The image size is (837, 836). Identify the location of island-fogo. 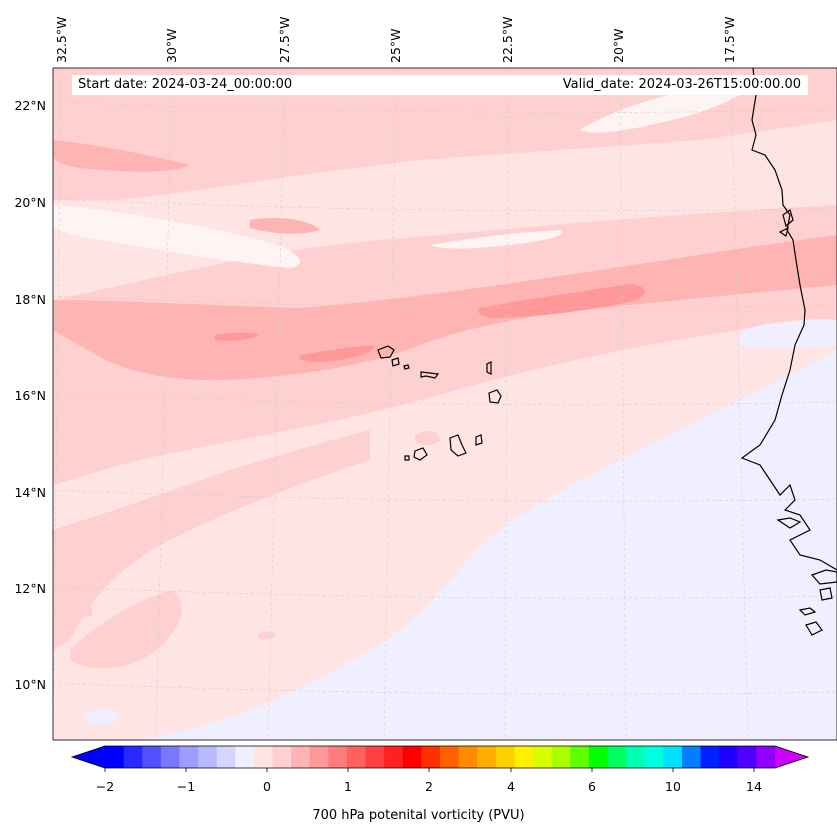
(420, 454).